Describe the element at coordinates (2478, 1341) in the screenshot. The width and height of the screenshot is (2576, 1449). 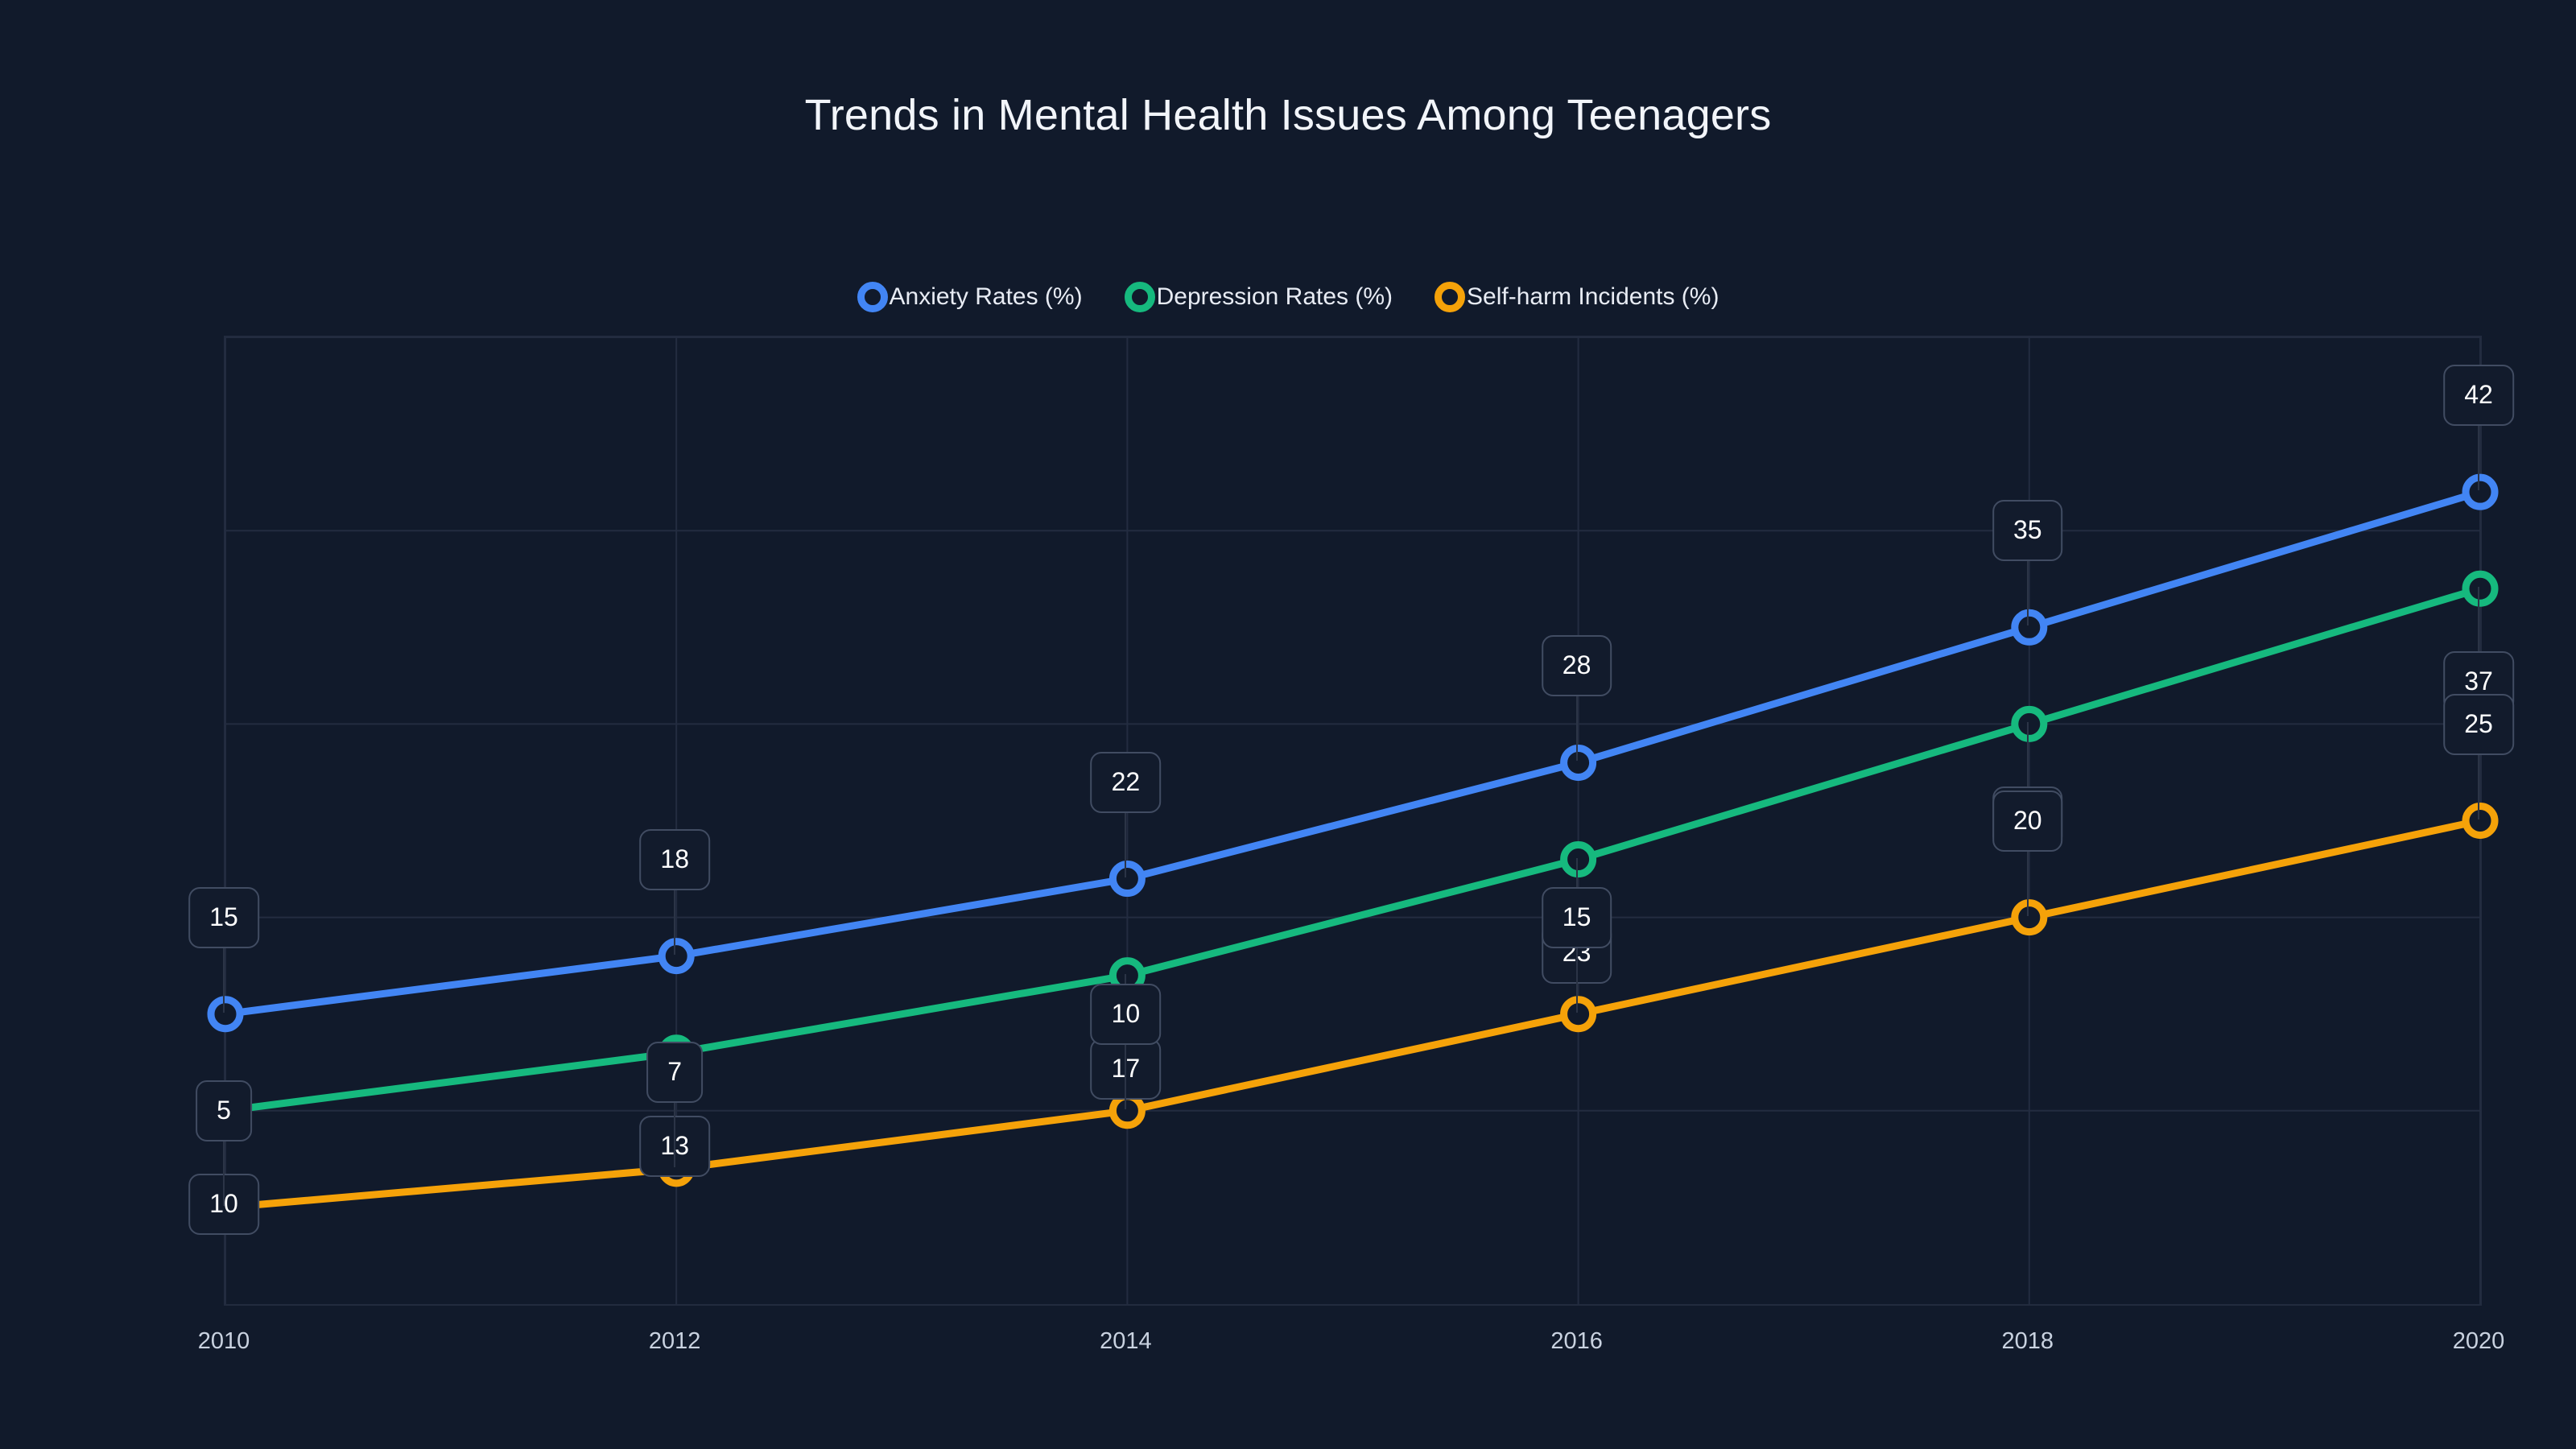
I see `x-axis-tick-label: 2020` at that location.